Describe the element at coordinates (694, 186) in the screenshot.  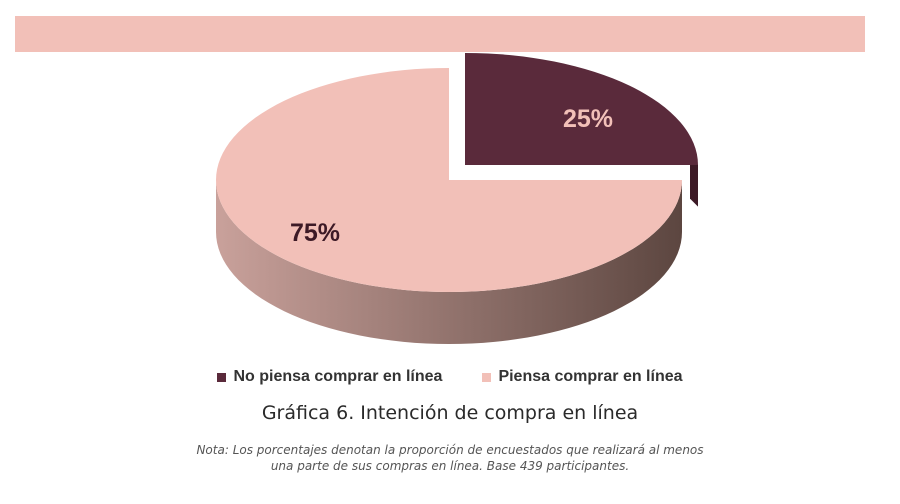
I see `pie-side-no-piensa` at that location.